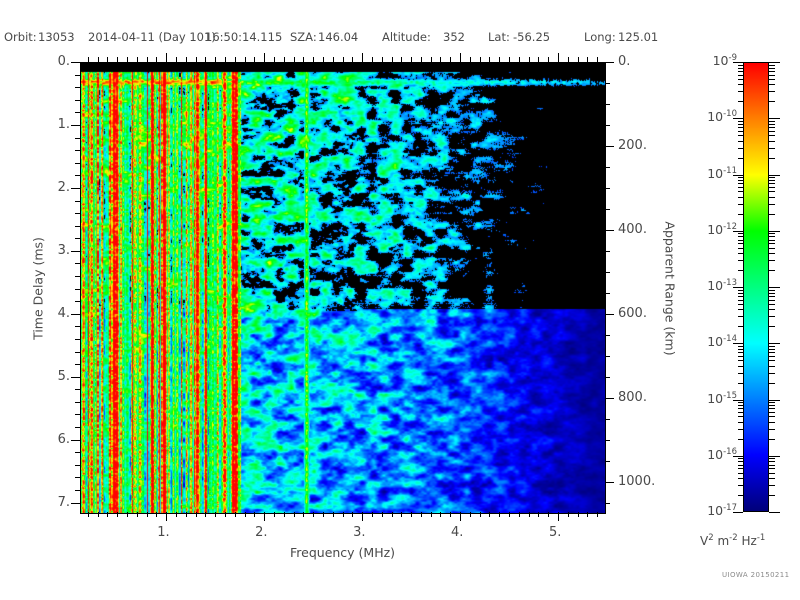 The image size is (800, 600). What do you see at coordinates (406, 37) in the screenshot?
I see `altitude-label: Altitude:` at bounding box center [406, 37].